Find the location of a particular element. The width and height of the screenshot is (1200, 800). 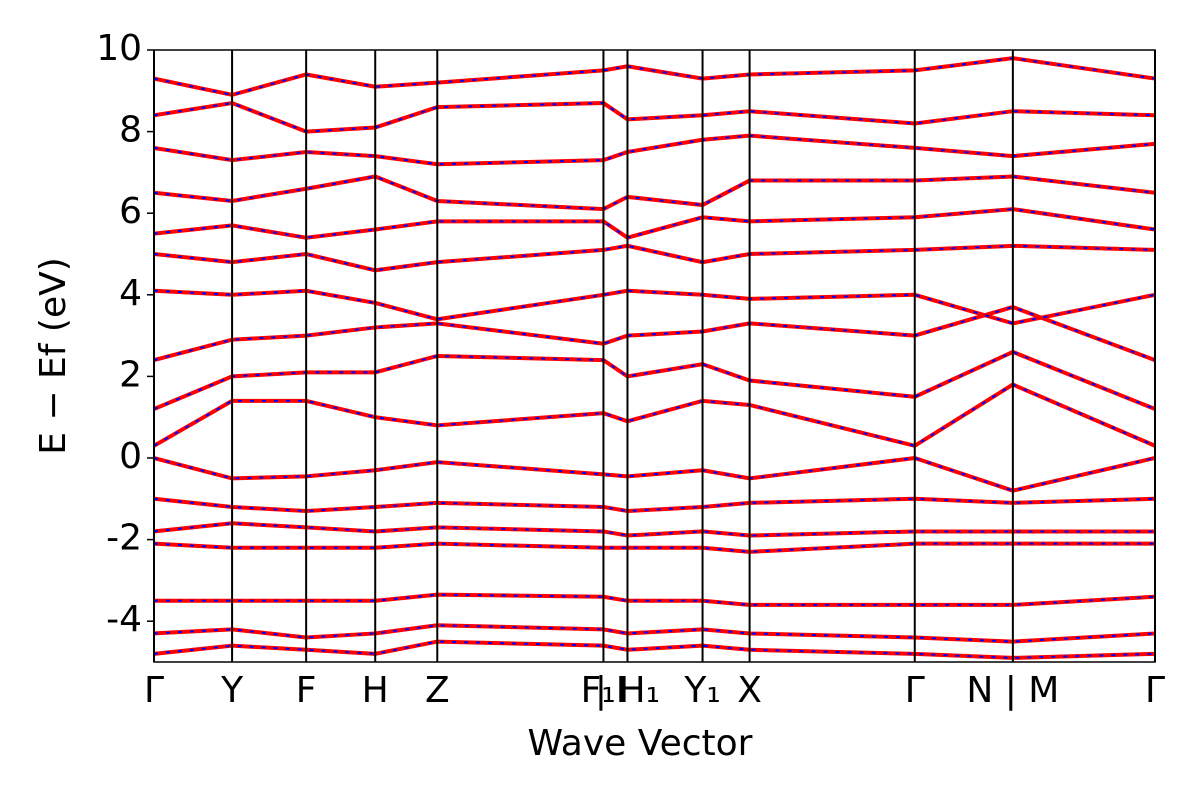

y-tick-label: -4 is located at coordinates (124, 619).